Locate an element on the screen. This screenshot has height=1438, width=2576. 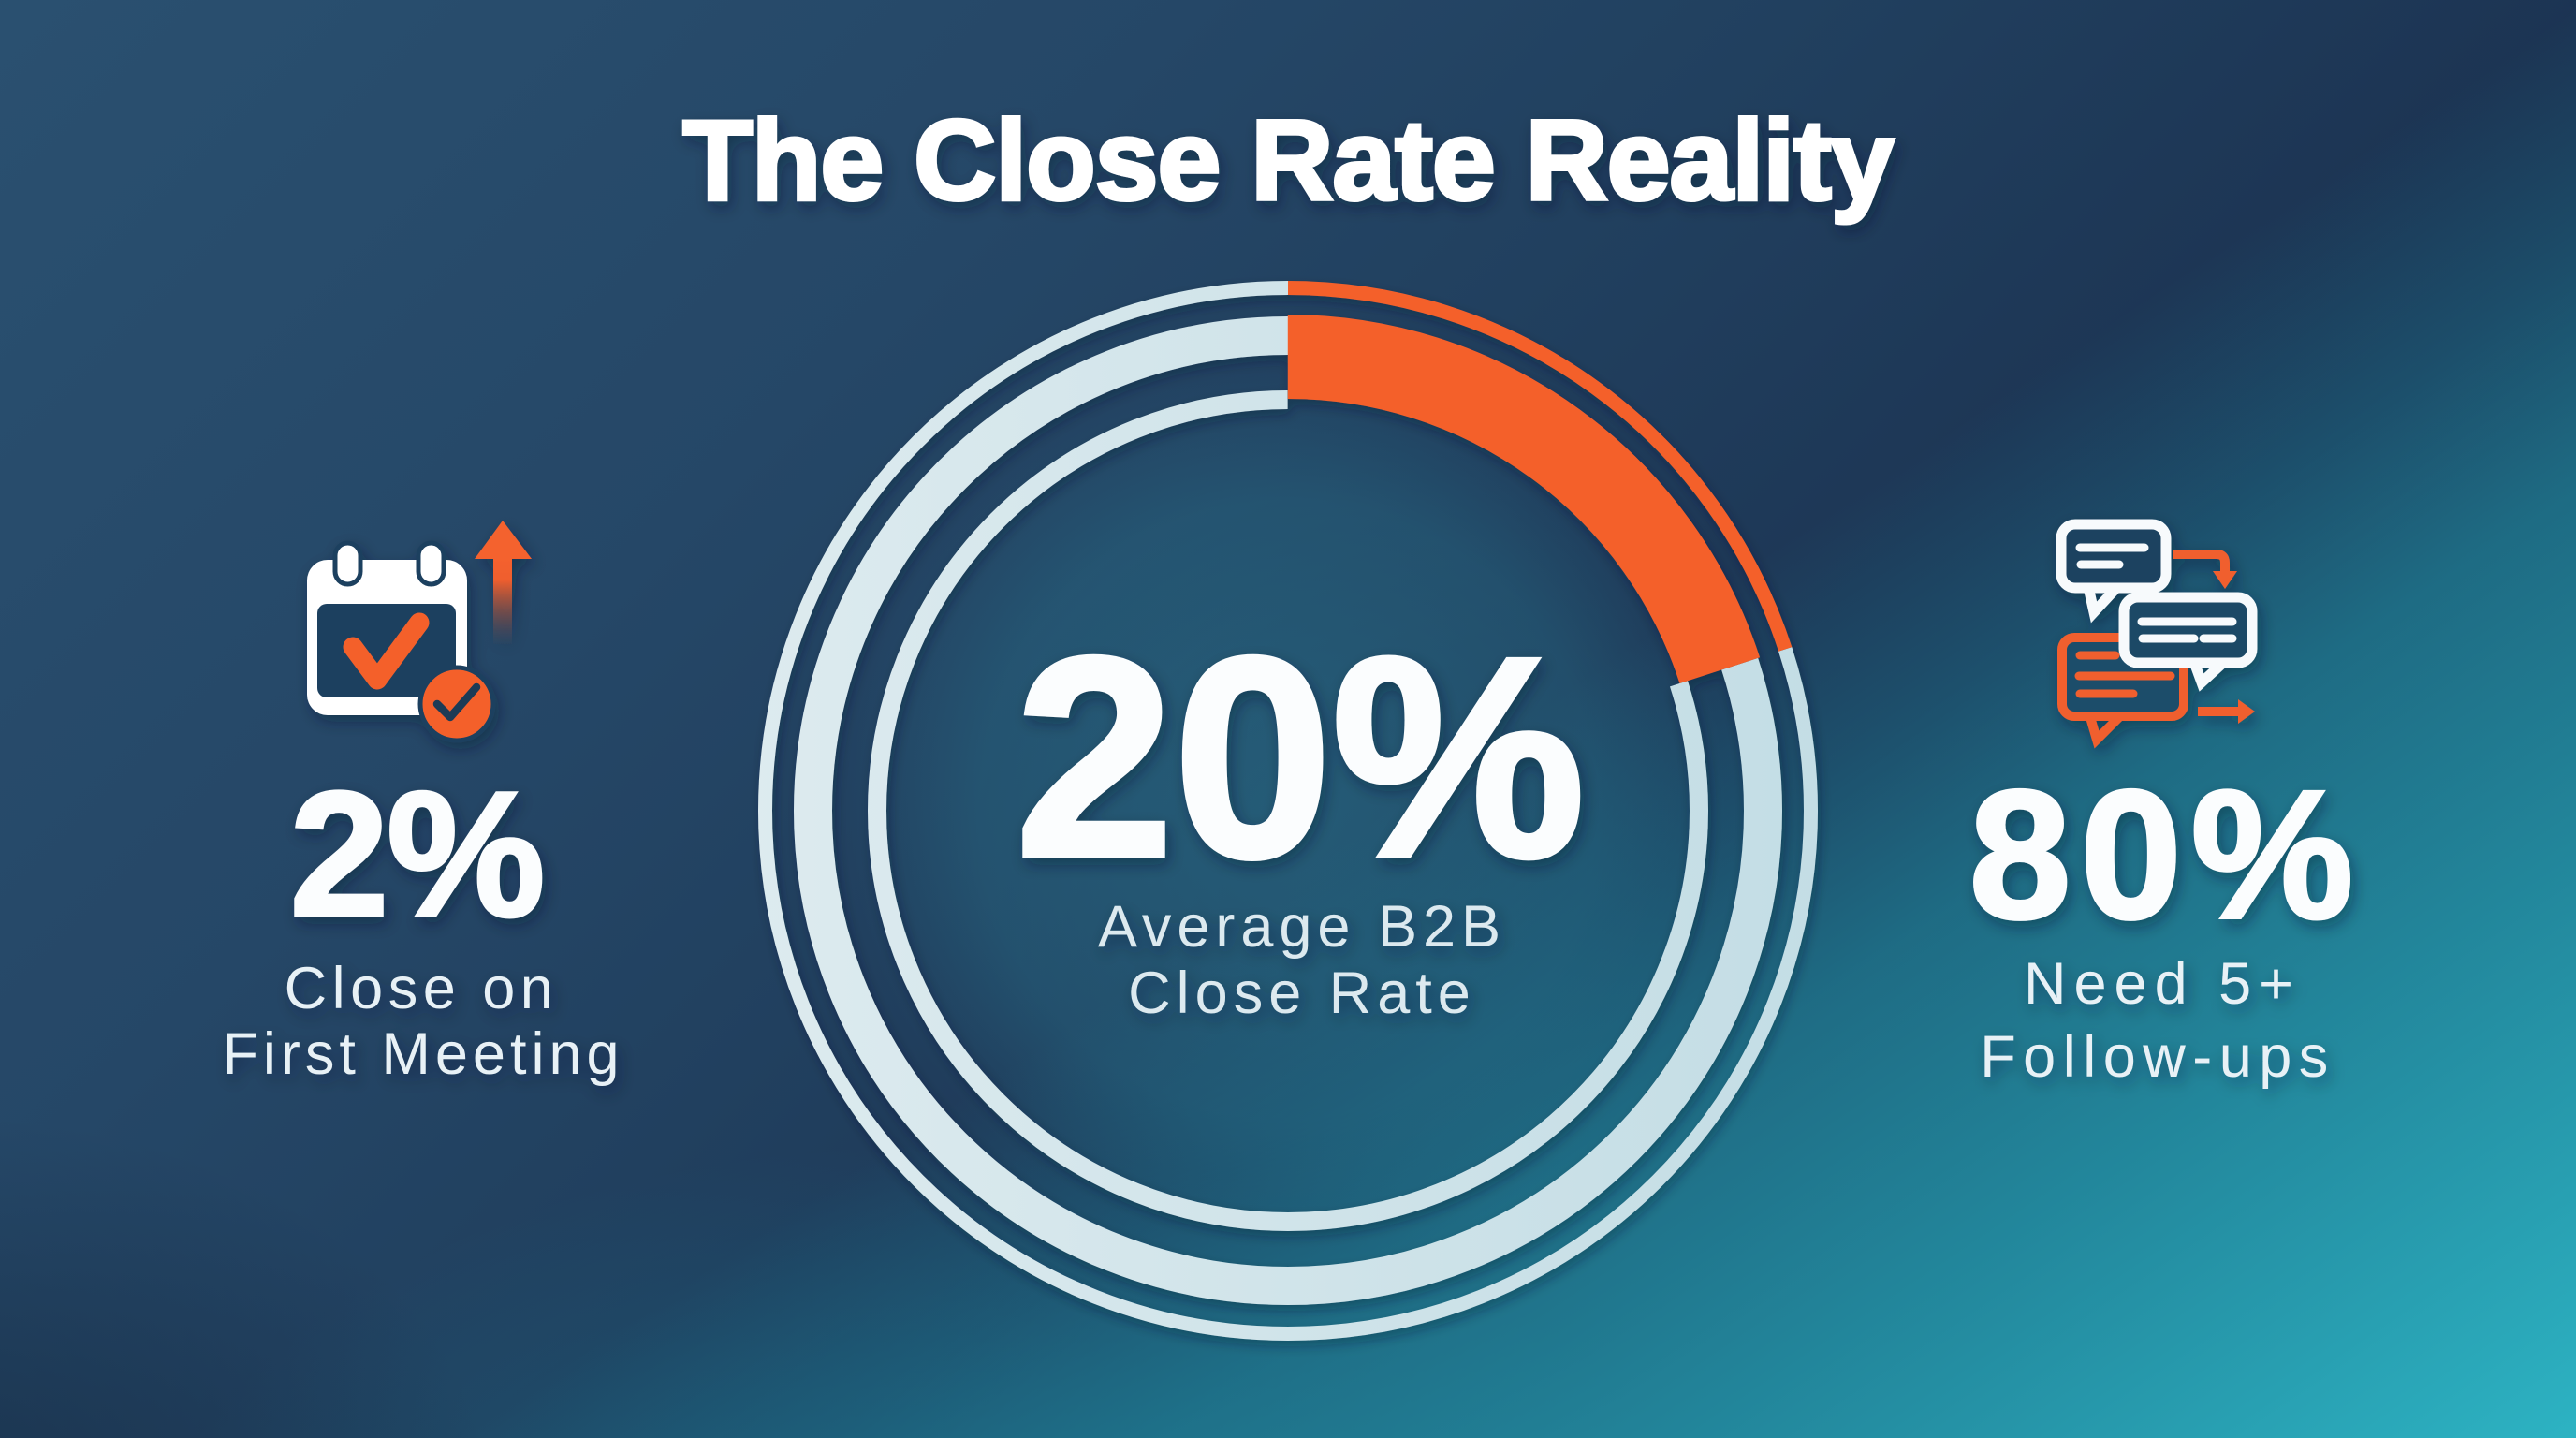
svg-text: Average B2B is located at coordinates (1302, 927).